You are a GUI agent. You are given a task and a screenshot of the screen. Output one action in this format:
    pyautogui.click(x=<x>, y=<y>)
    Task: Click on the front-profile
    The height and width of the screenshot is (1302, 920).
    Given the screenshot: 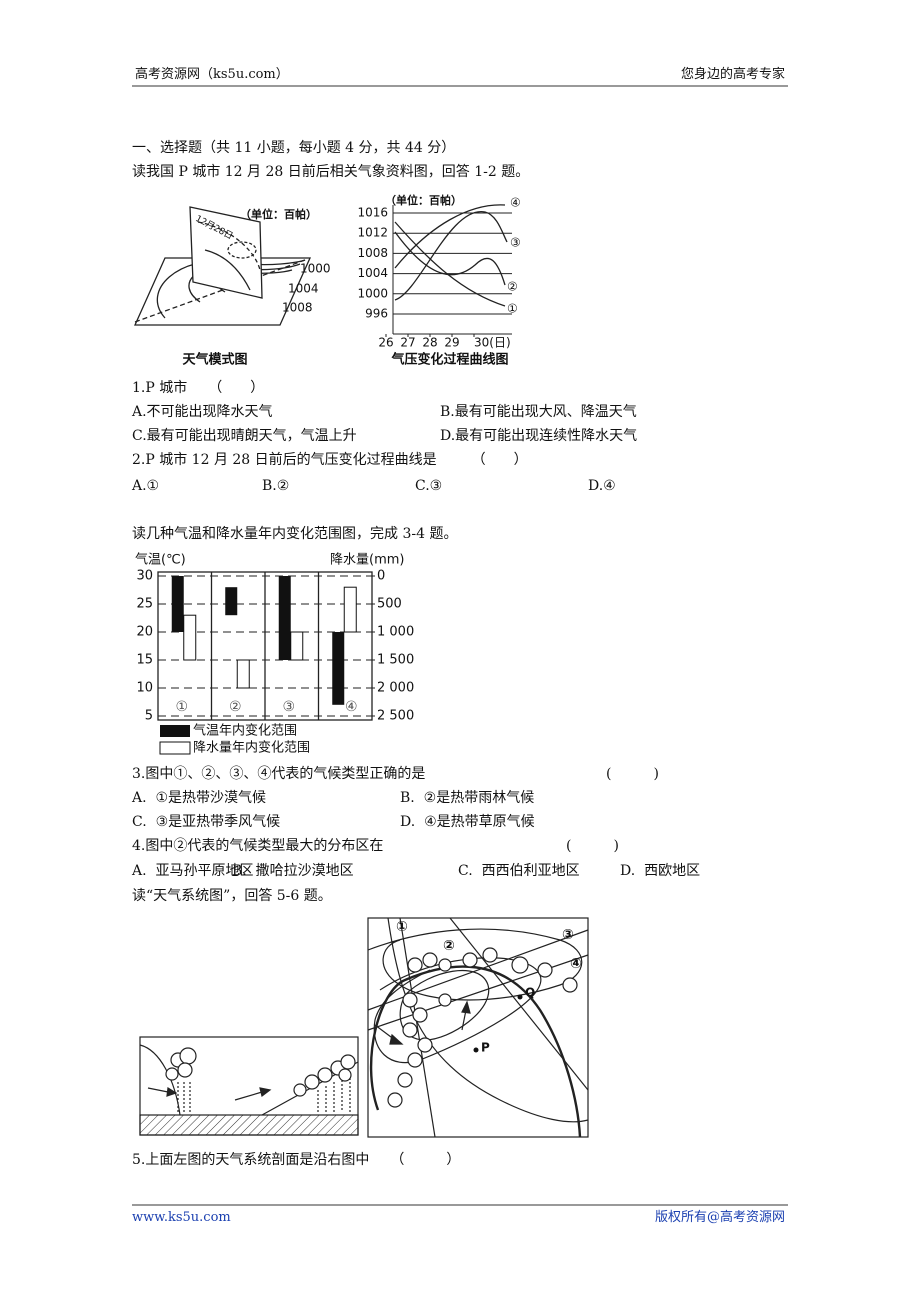 What is the action you would take?
    pyautogui.click(x=249, y=1086)
    